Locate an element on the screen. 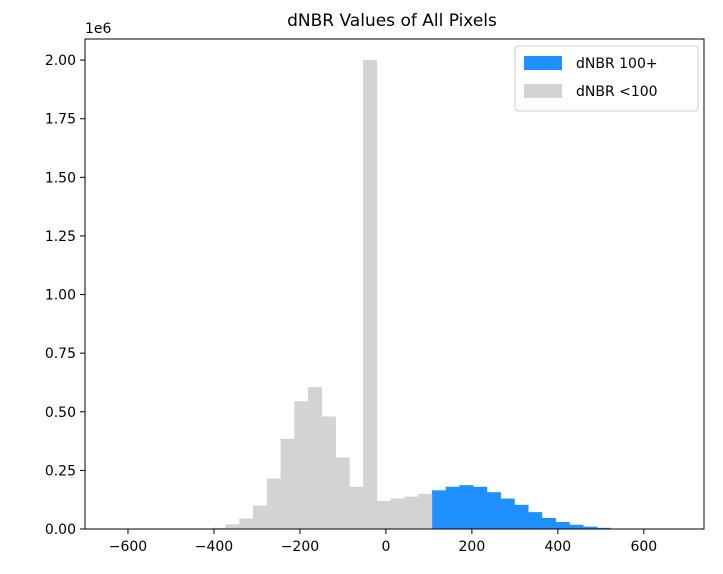 This screenshot has width=723, height=574. x-tick-label: 0 is located at coordinates (385, 547).